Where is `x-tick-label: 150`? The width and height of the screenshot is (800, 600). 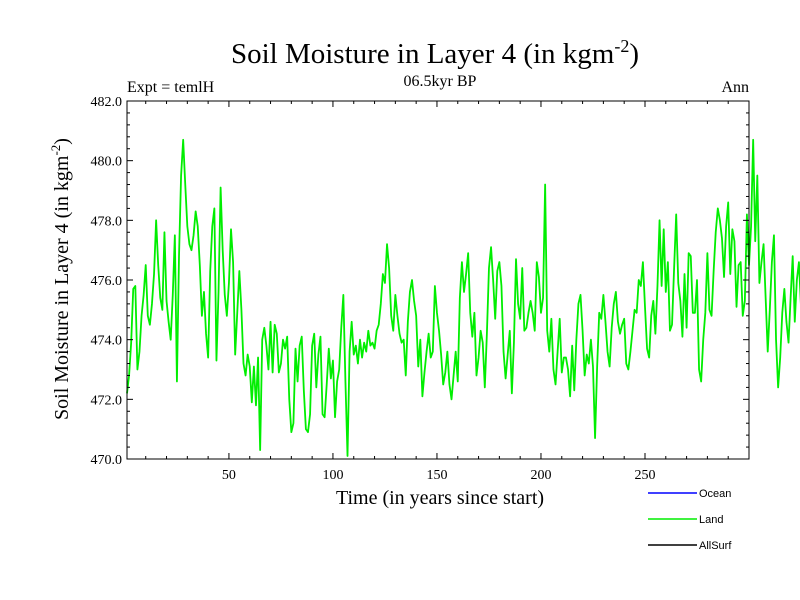 x-tick-label: 150 is located at coordinates (436, 475).